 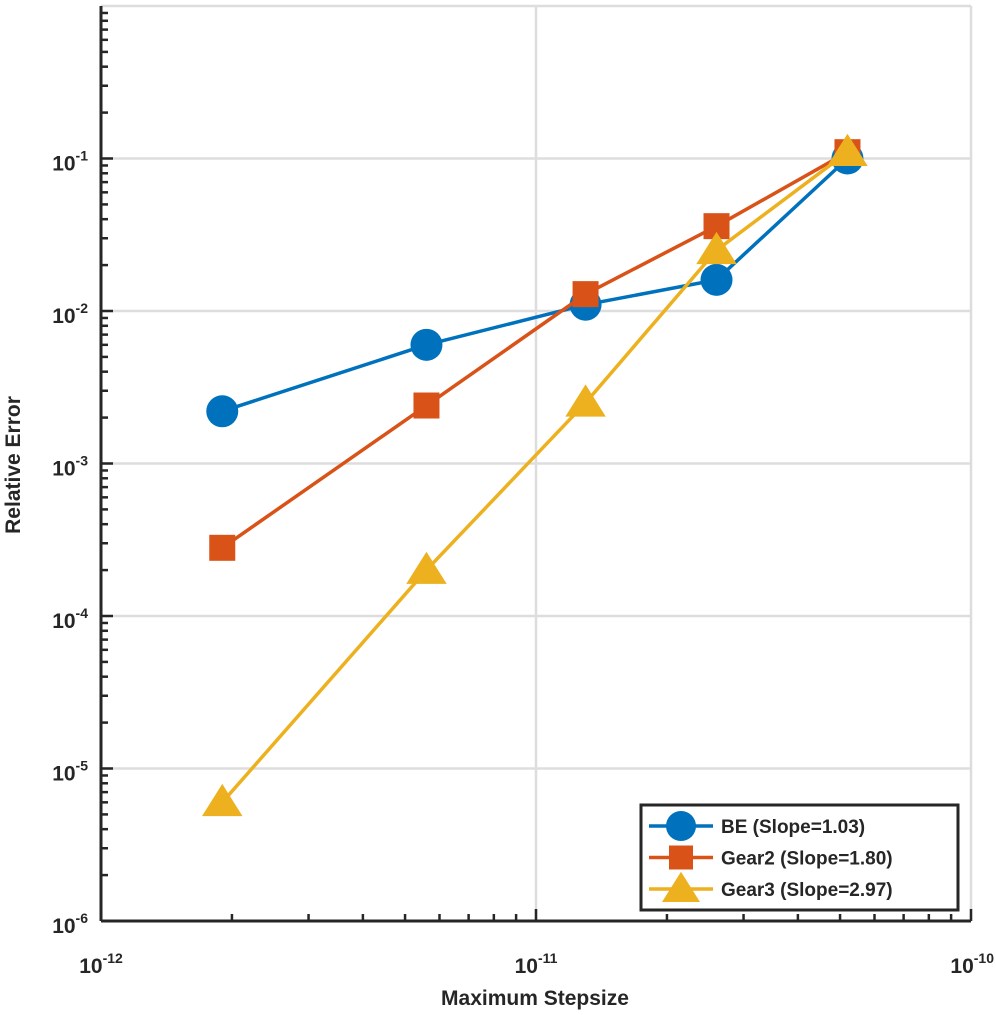 I want to click on x-tick-label: 10-12, so click(x=101, y=964).